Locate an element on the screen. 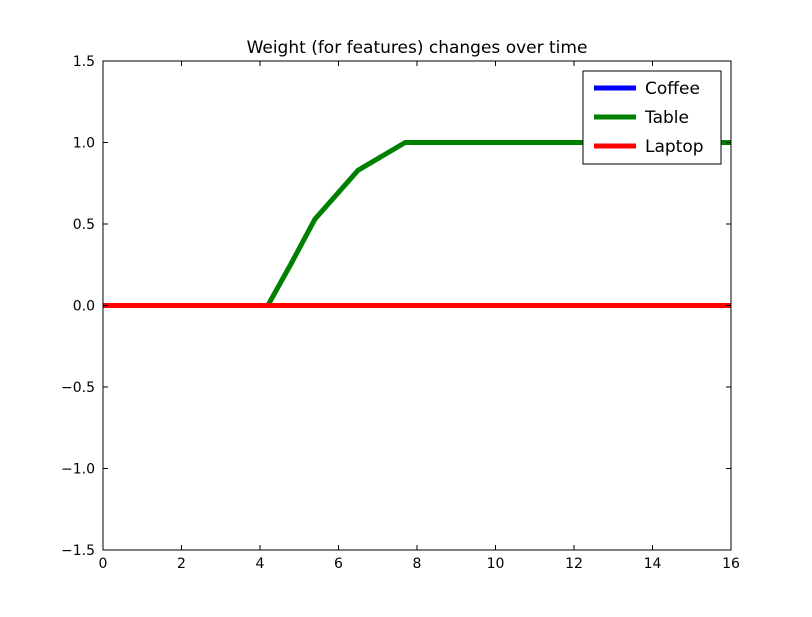 Image resolution: width=812 pixels, height=617 pixels. x-tick-label: 16 is located at coordinates (731, 564).